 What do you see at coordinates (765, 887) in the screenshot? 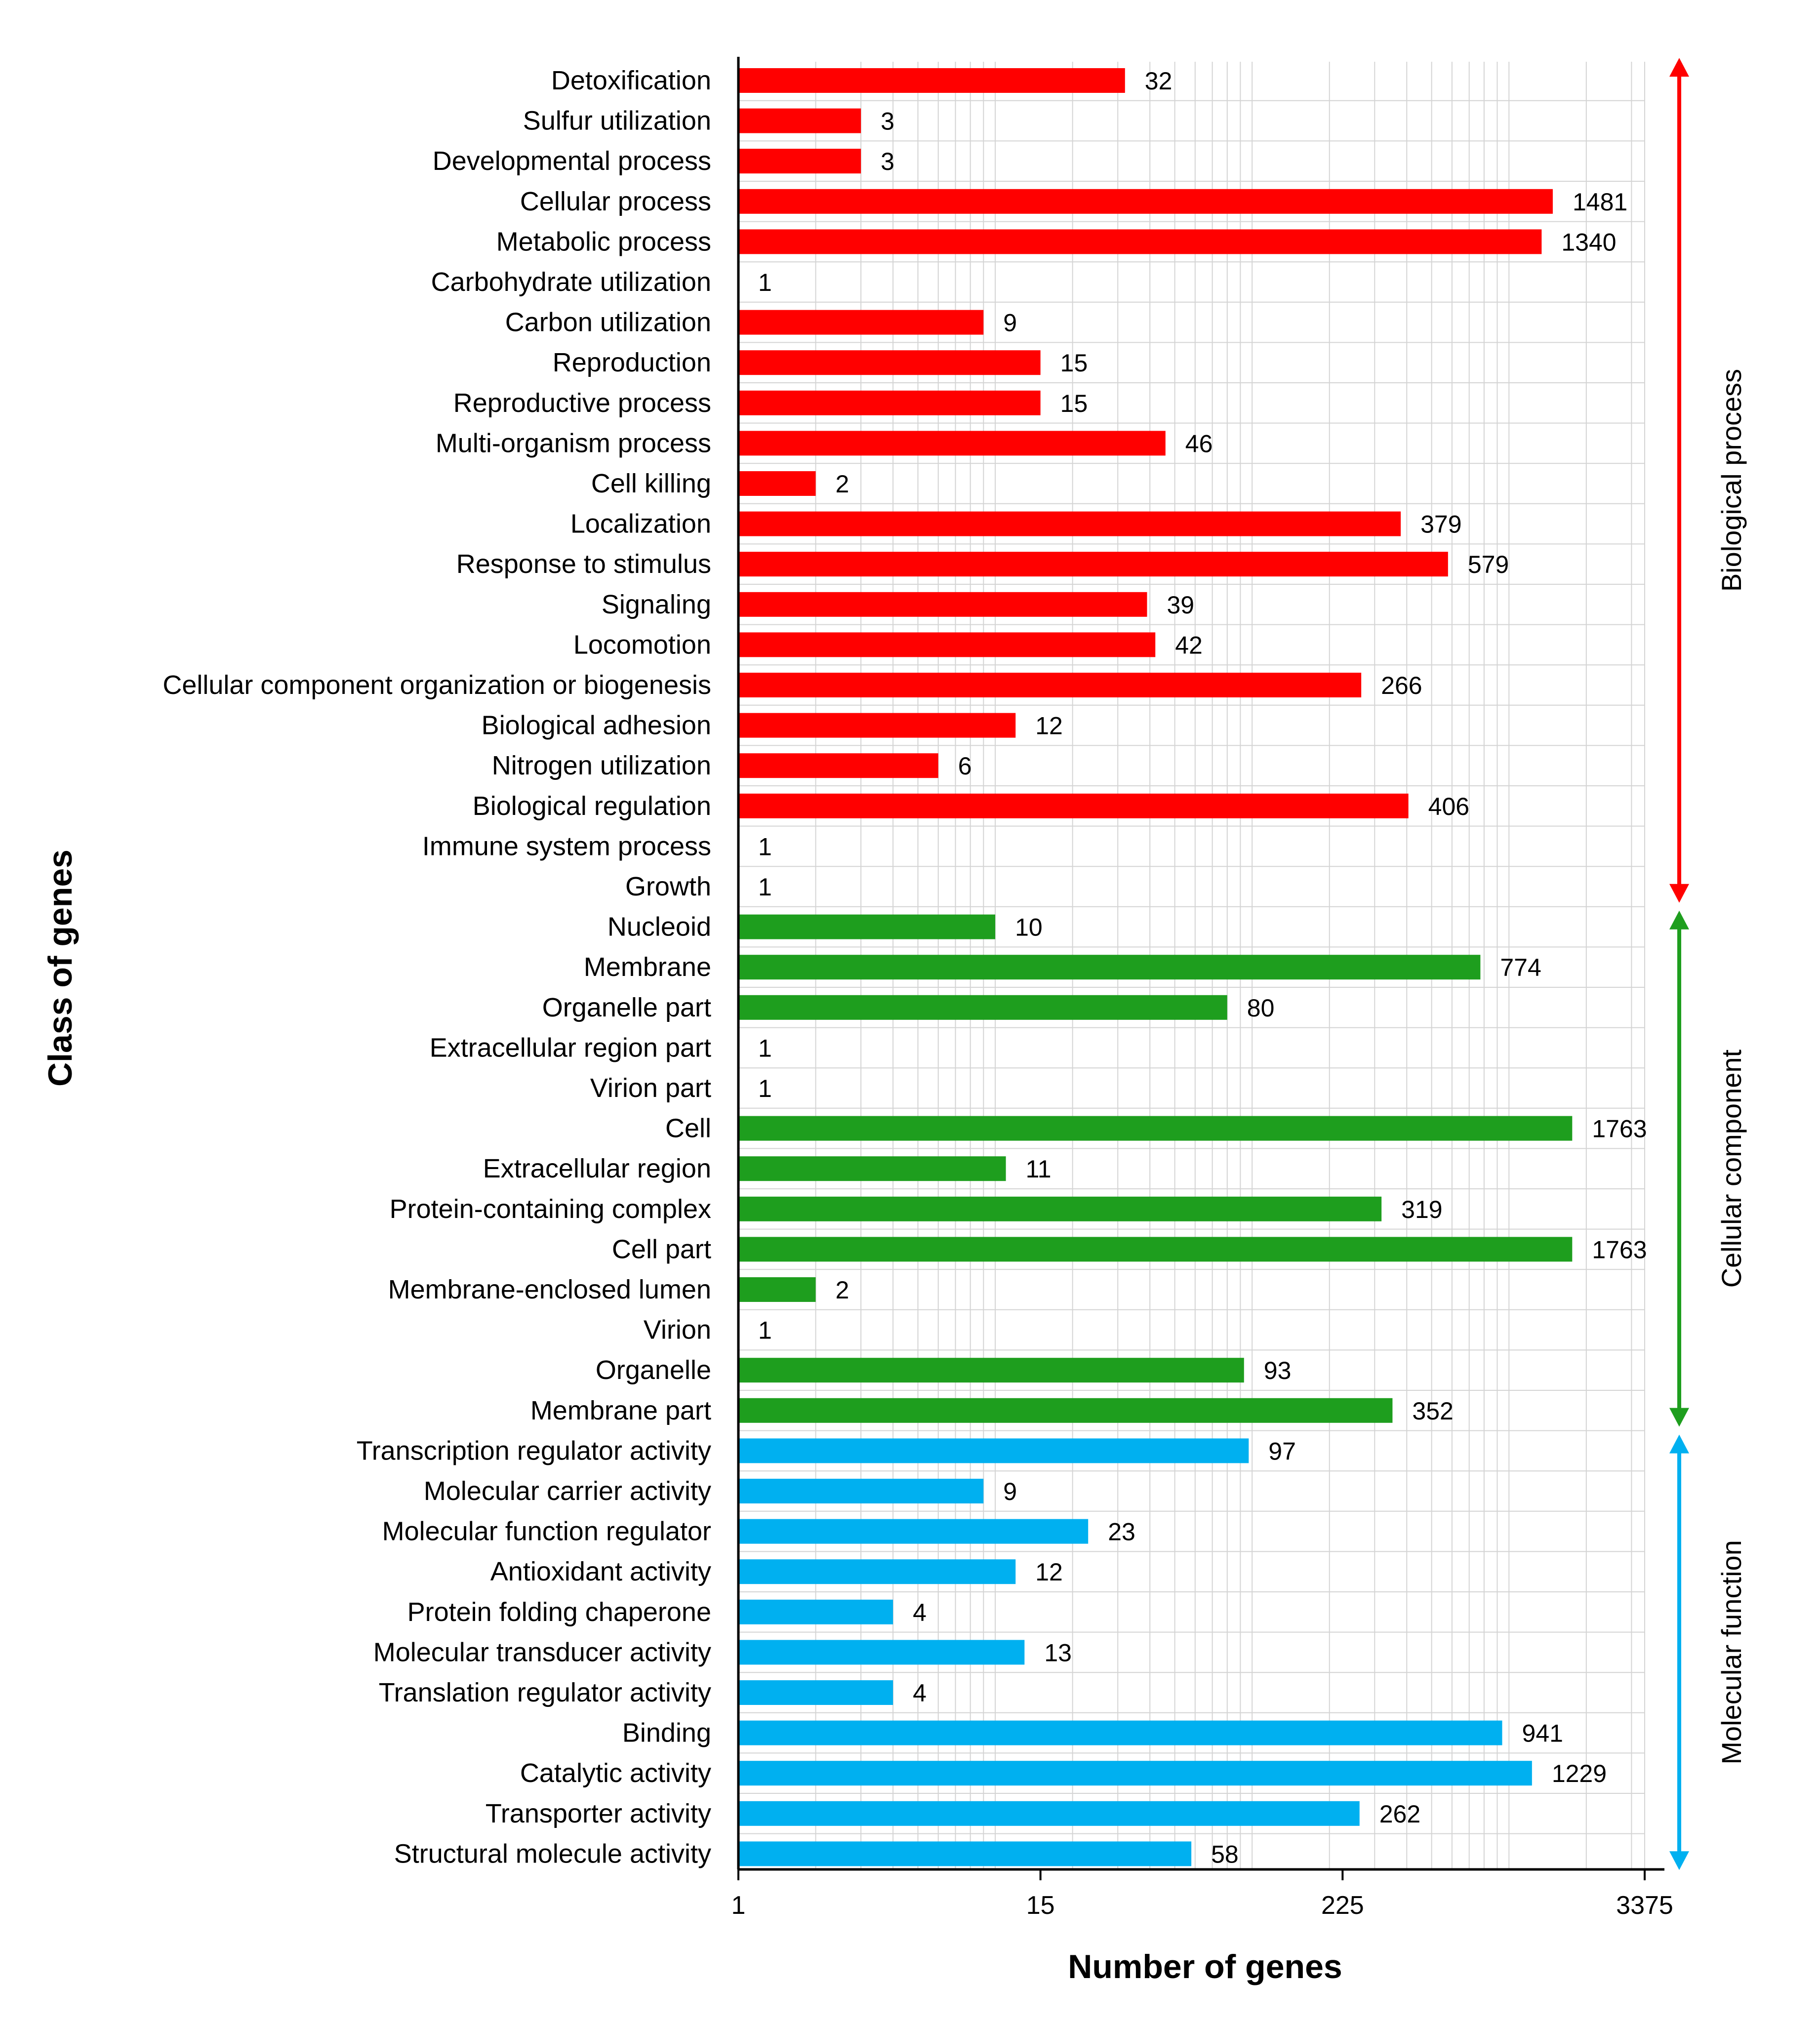
I see `value-label-growth: 1` at bounding box center [765, 887].